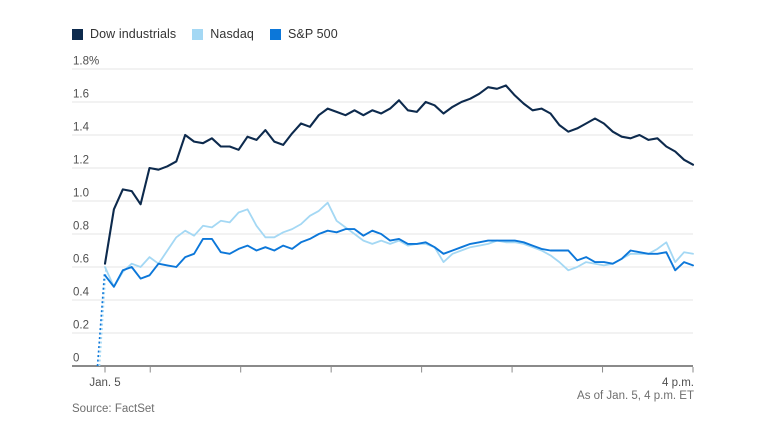 Image resolution: width=771 pixels, height=429 pixels. Describe the element at coordinates (81, 95) in the screenshot. I see `y-axis-tick-label: 1.6` at that location.